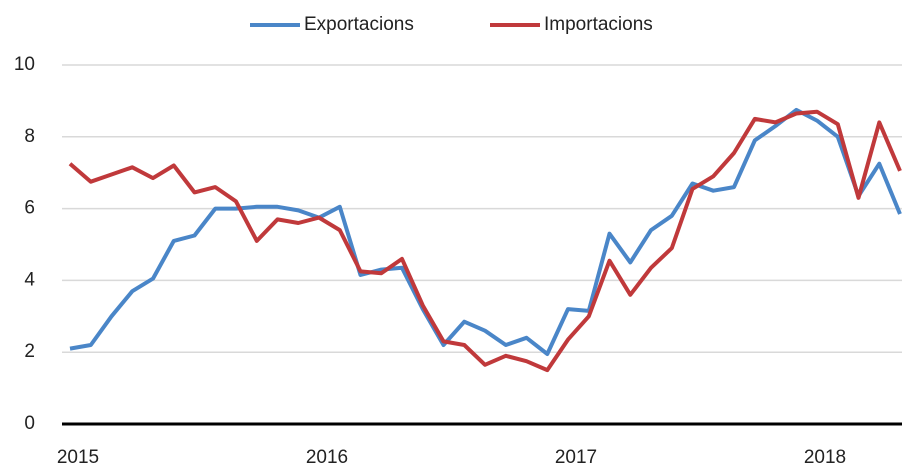  What do you see at coordinates (359, 24) in the screenshot?
I see `legend-label: Exportacions` at bounding box center [359, 24].